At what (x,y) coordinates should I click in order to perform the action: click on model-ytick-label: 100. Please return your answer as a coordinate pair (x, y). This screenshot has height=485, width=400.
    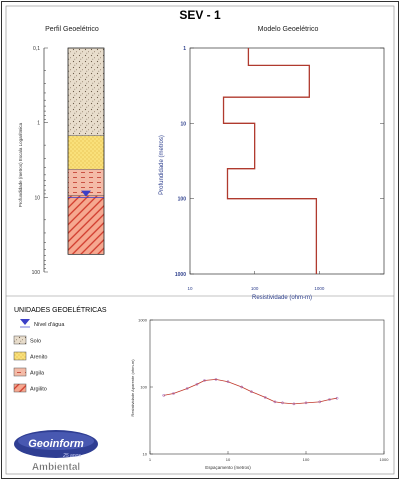
    Looking at the image, I should click on (182, 200).